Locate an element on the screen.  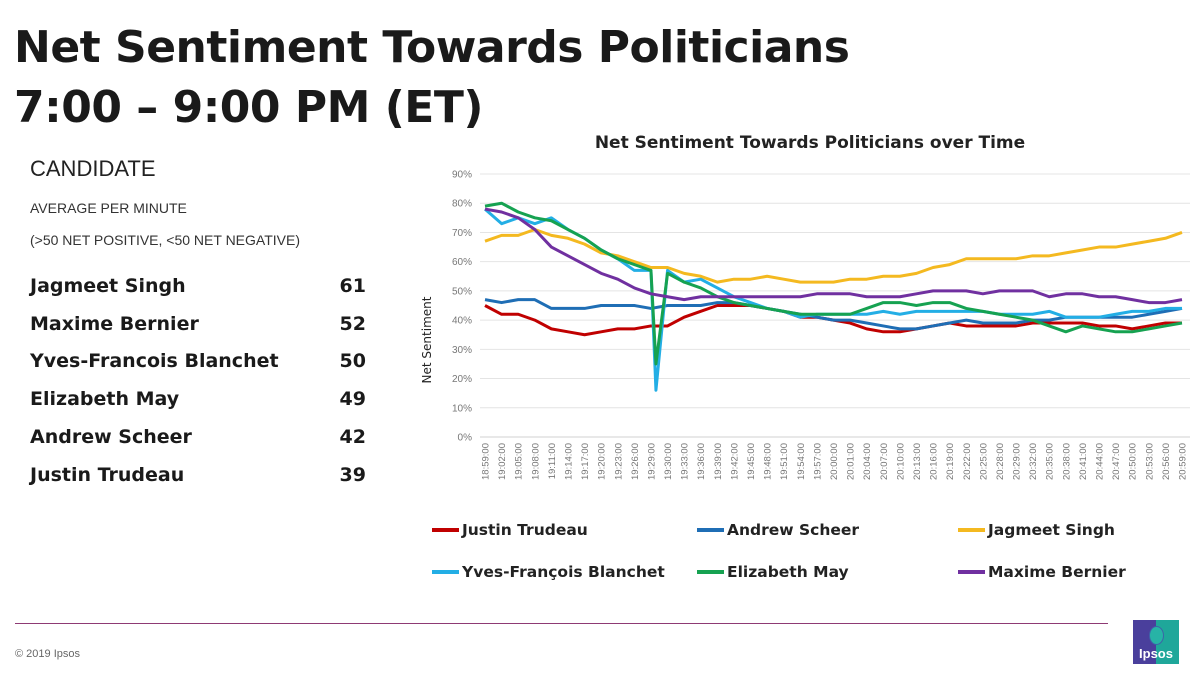
x-tick-label: 19:51:00 is located at coordinates (784, 461).